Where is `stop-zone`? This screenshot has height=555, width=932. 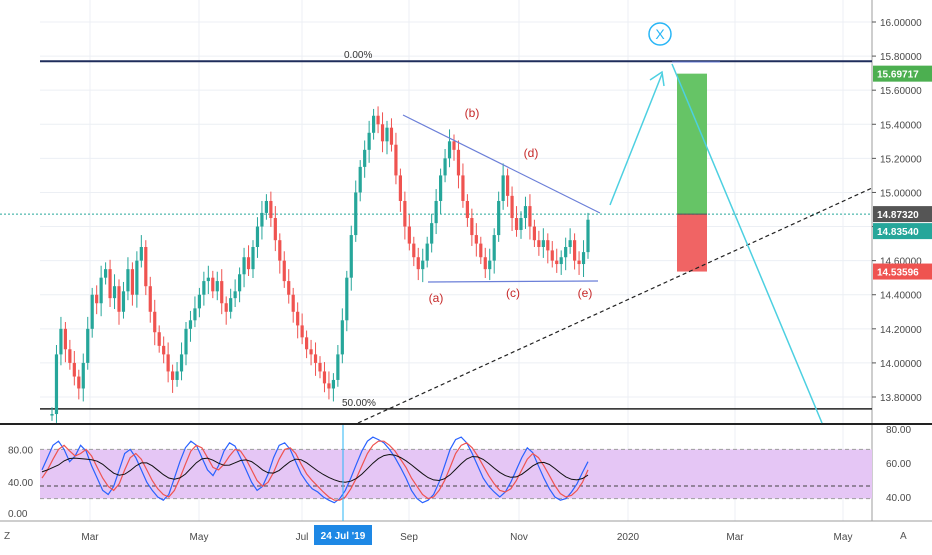 stop-zone is located at coordinates (692, 243).